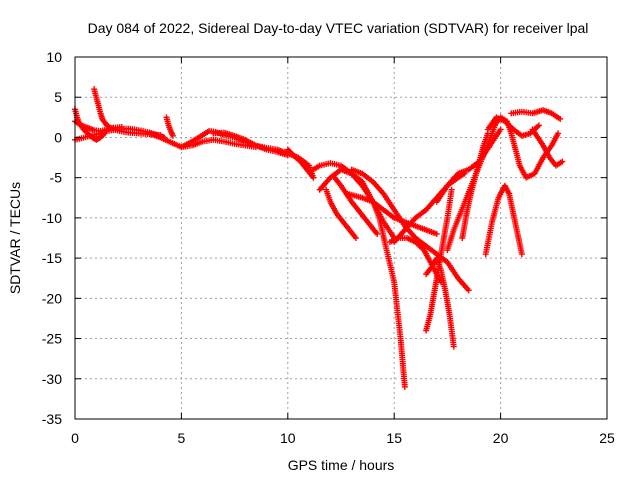  What do you see at coordinates (58, 137) in the screenshot?
I see `y-tick-label: 0` at bounding box center [58, 137].